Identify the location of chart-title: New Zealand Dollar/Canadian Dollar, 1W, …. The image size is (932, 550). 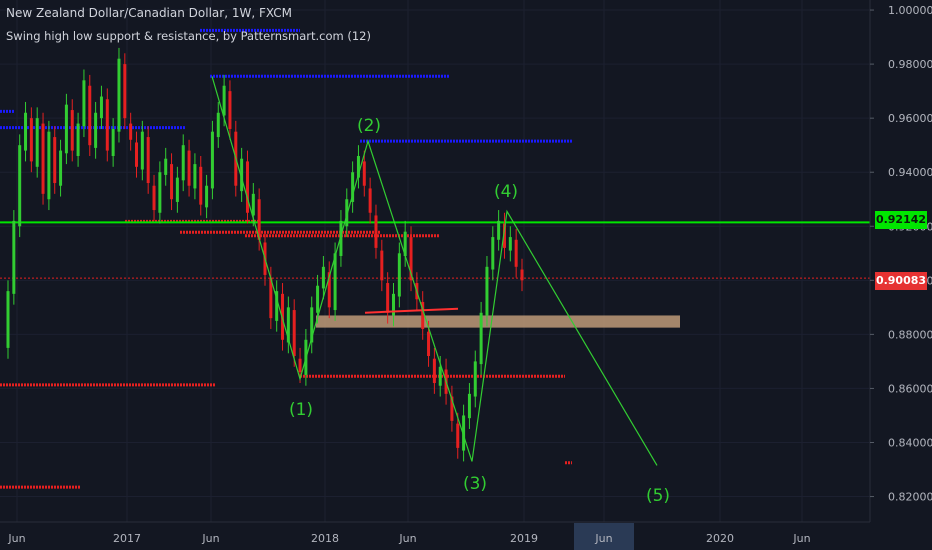
(149, 13).